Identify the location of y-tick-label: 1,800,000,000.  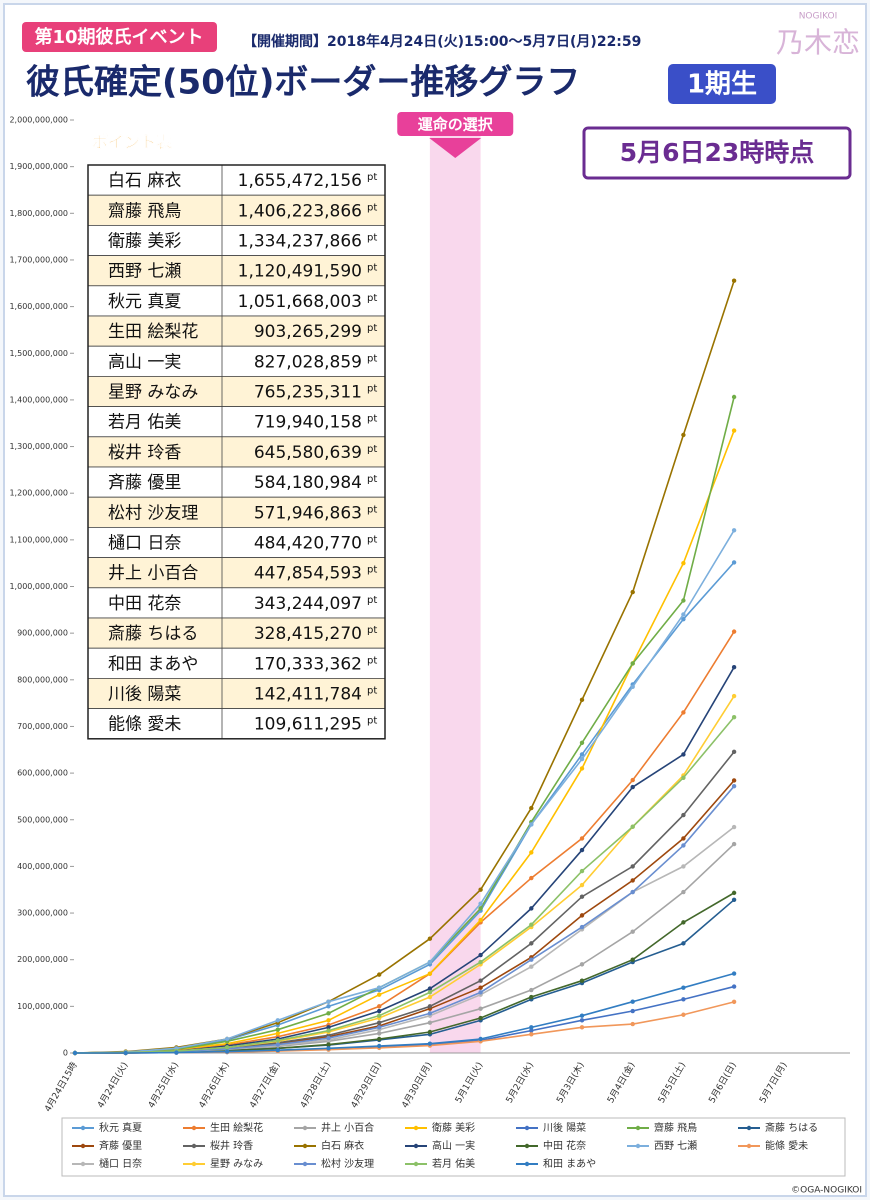
(38, 213).